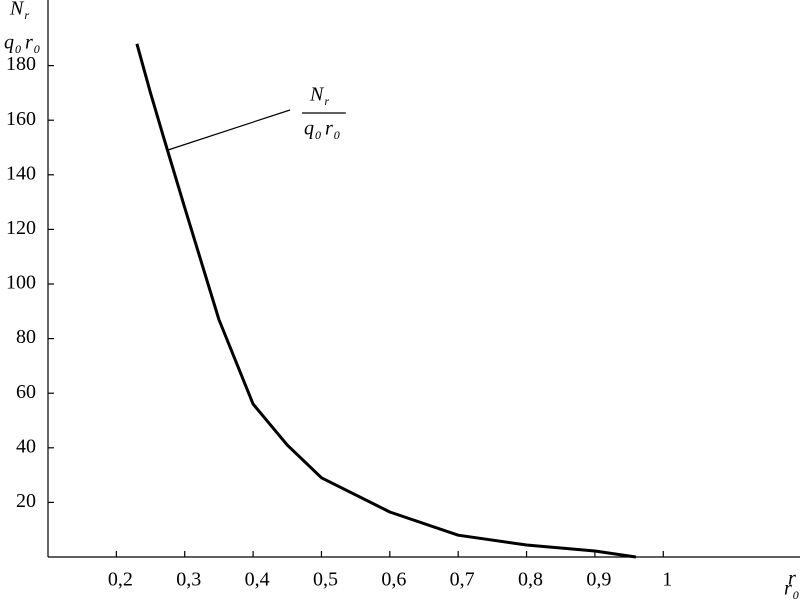 This screenshot has width=806, height=603. I want to click on y-tick-label: 120, so click(21, 228).